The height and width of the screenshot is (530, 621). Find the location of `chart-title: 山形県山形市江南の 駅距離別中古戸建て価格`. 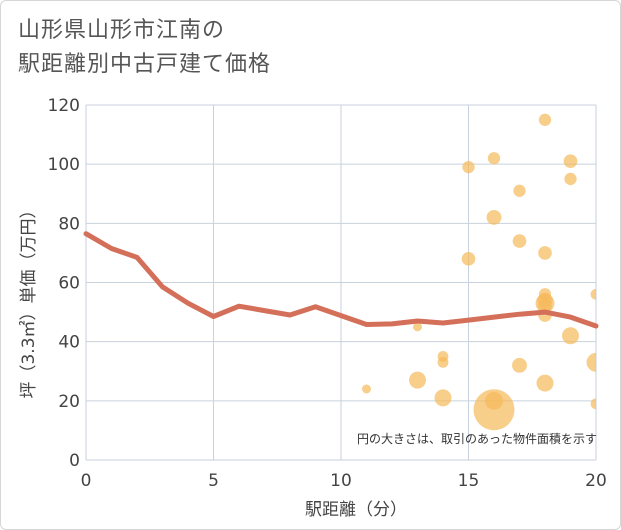

chart-title: 山形県山形市江南の 駅距離別中古戸建て価格 is located at coordinates (144, 48).